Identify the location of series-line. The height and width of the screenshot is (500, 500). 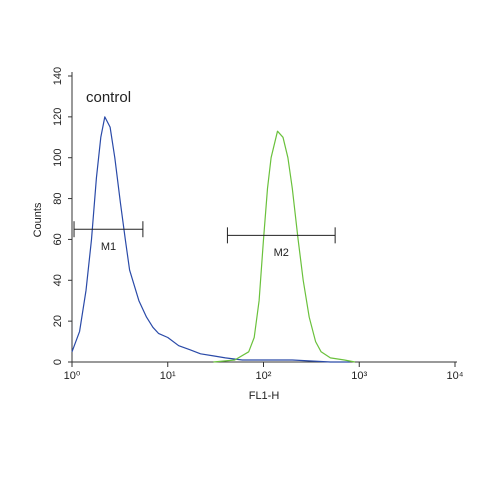
(284, 246).